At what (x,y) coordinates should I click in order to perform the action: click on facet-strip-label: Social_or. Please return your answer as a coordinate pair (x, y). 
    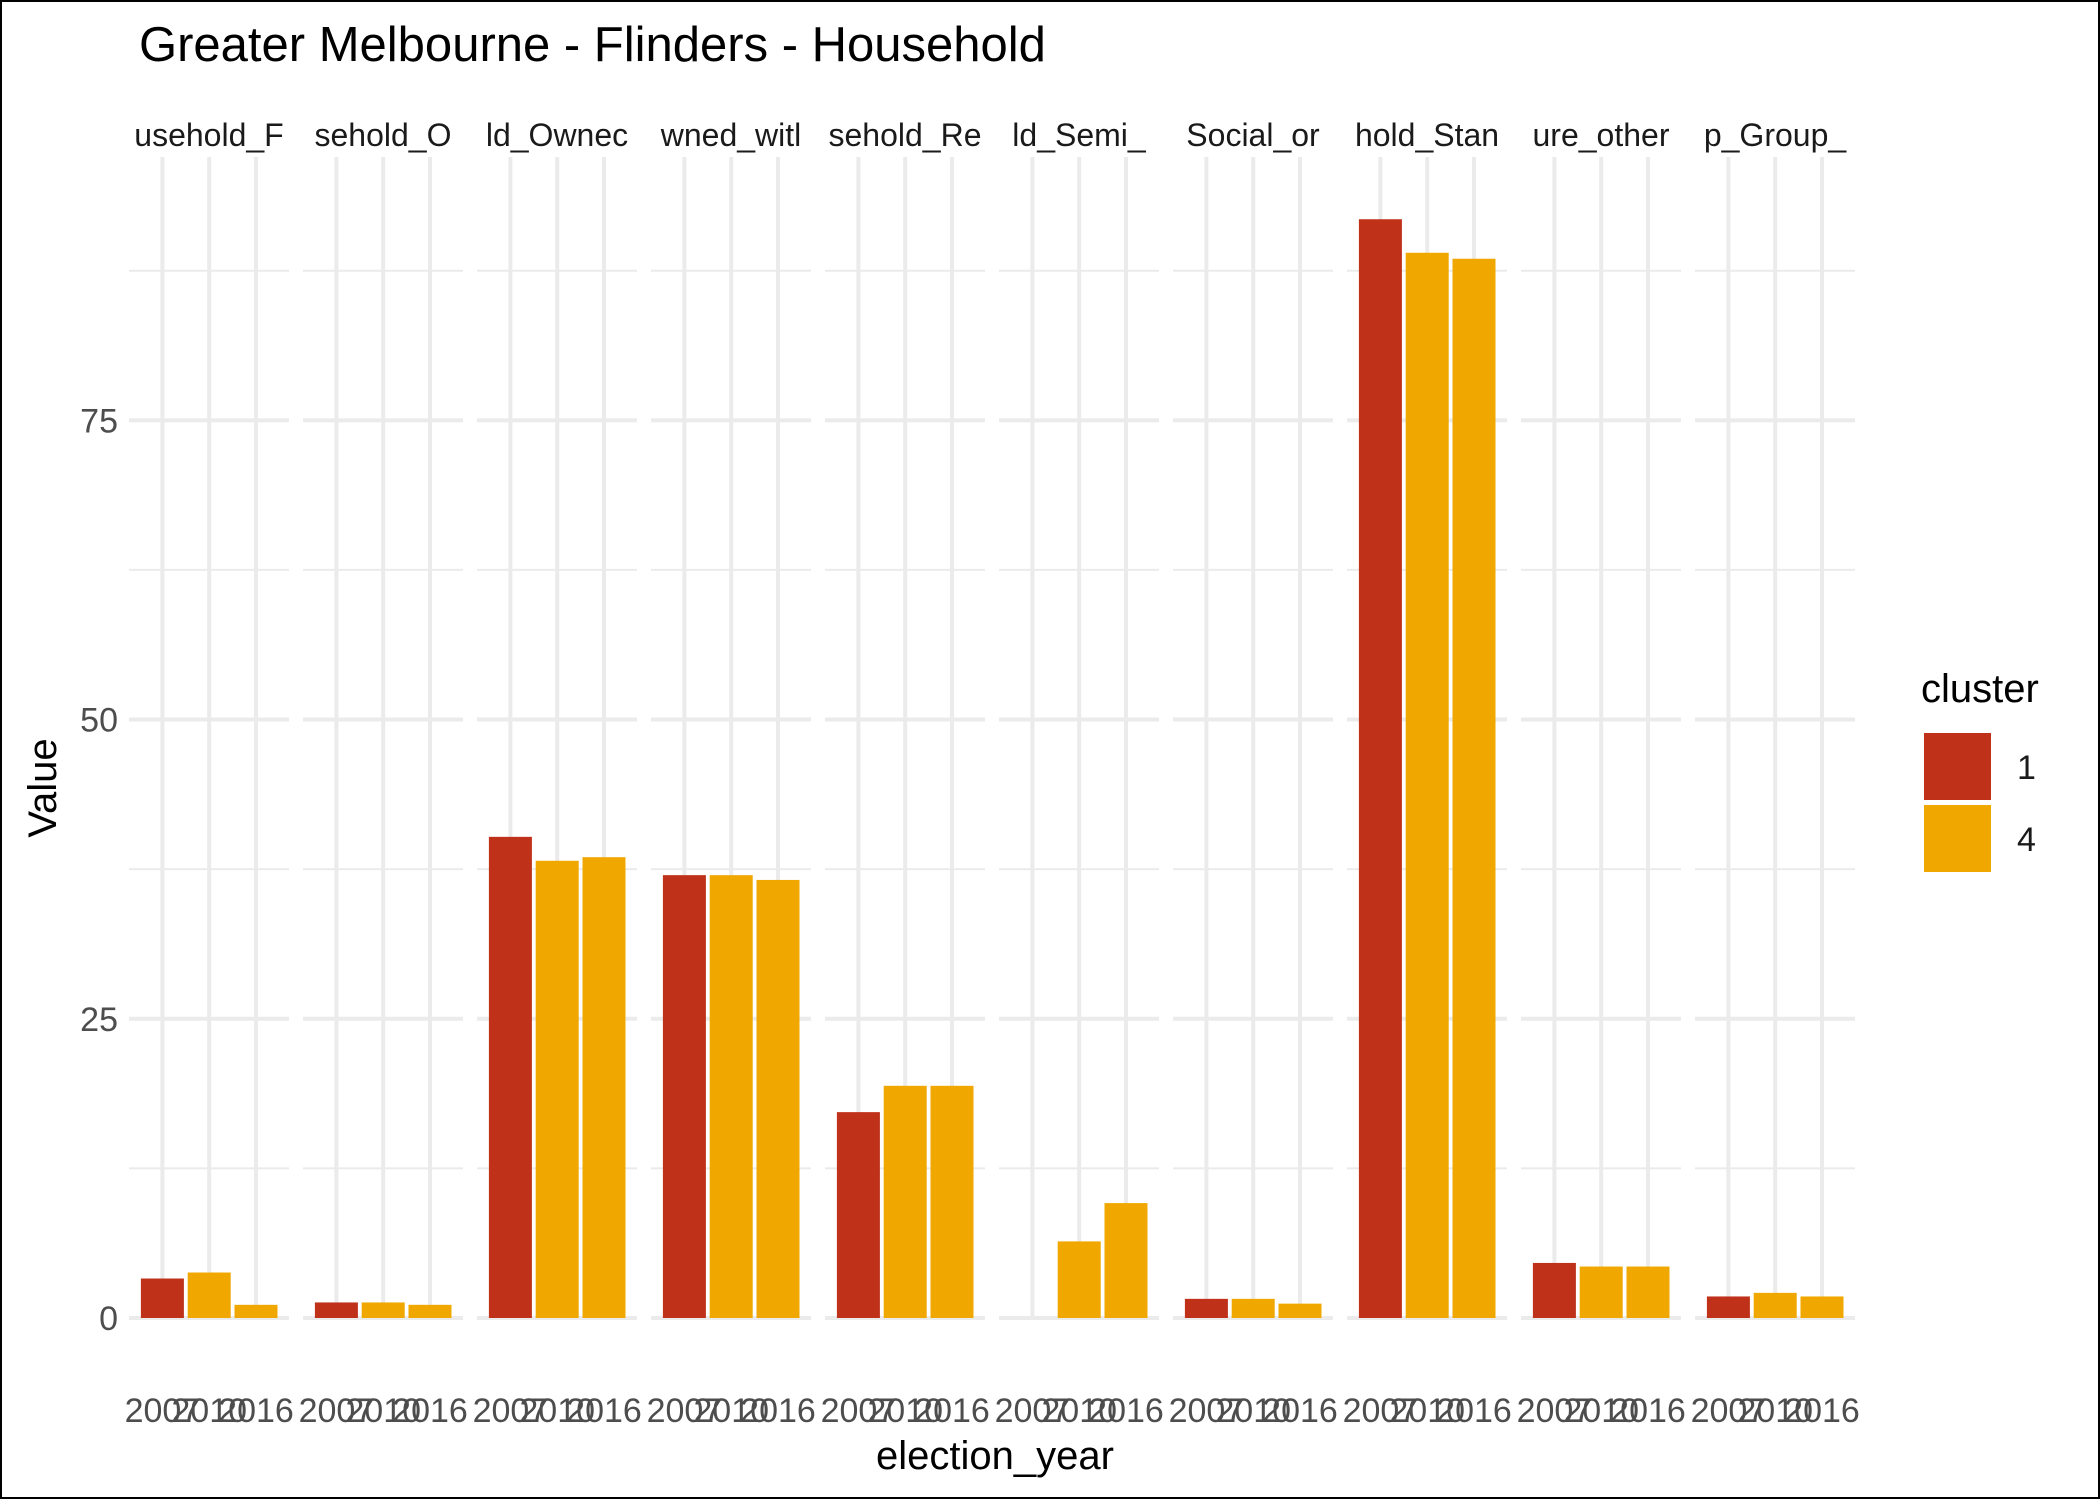
    Looking at the image, I should click on (1253, 135).